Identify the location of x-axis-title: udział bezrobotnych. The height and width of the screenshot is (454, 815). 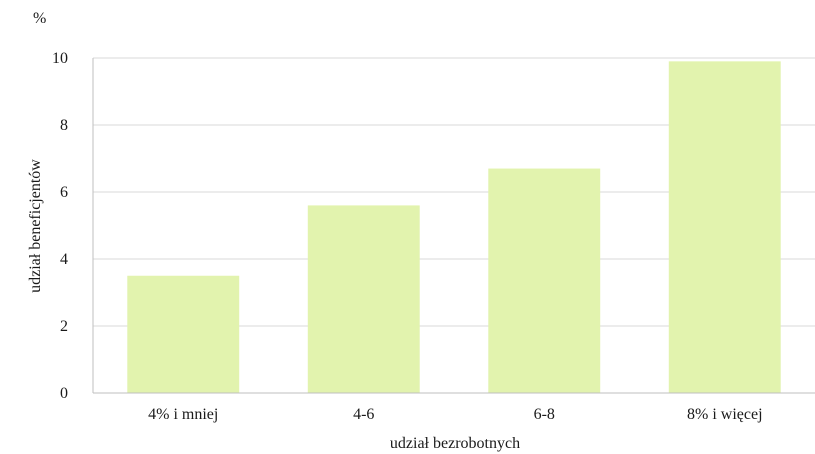
(455, 443).